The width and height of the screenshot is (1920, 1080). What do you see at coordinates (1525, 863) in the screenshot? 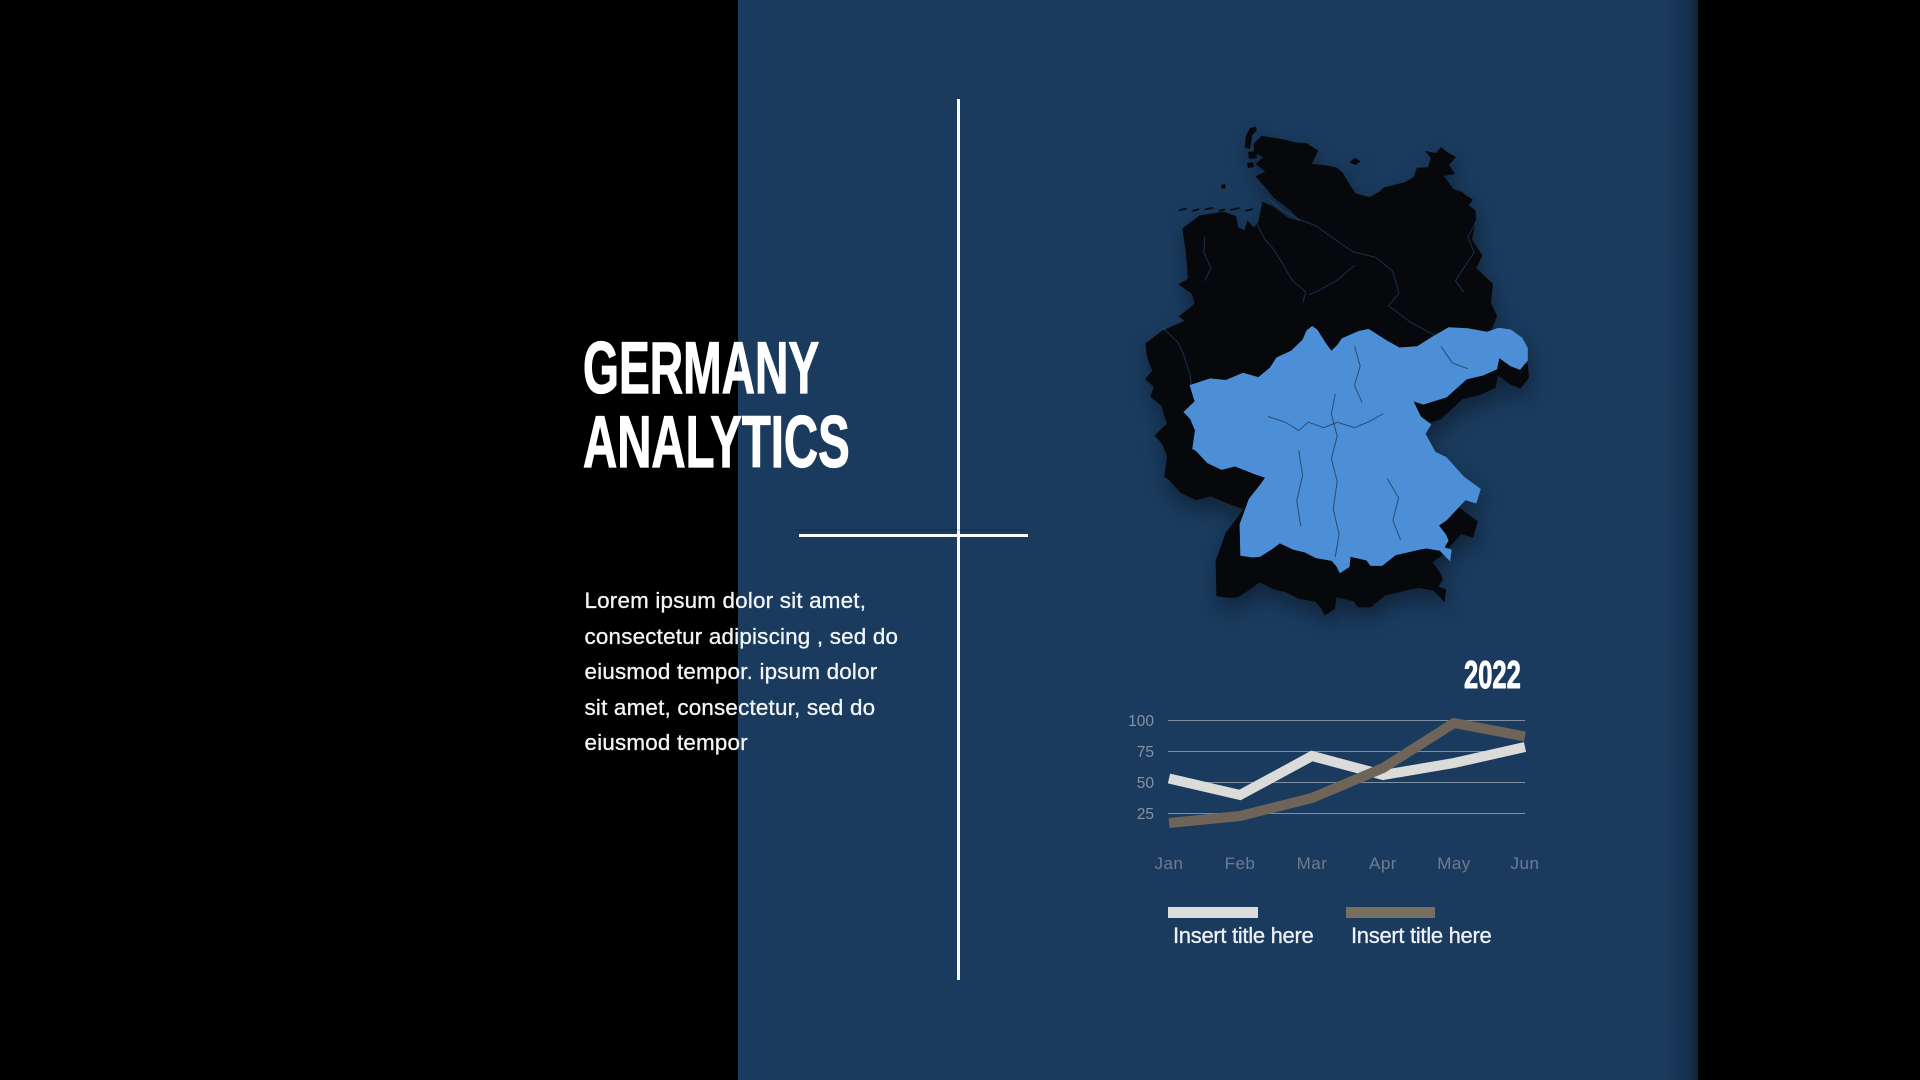
I see `svg-text: Jun` at bounding box center [1525, 863].